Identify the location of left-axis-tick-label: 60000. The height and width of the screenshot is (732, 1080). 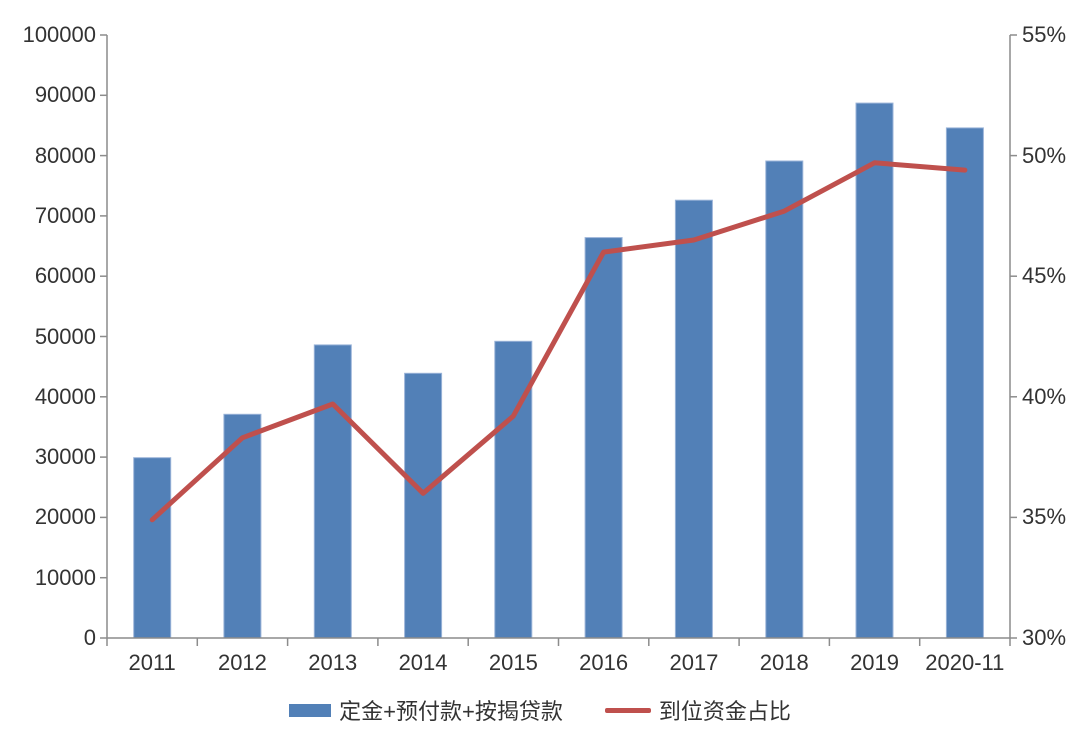
(65, 276).